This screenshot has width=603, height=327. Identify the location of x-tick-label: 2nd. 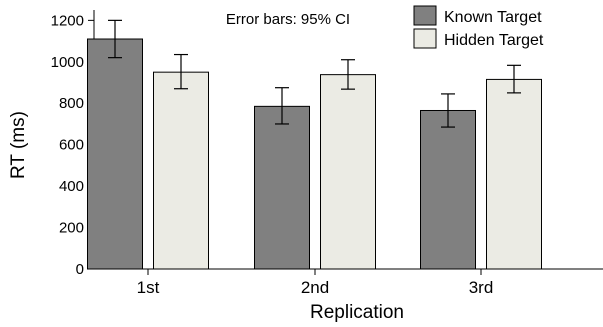
(315, 287).